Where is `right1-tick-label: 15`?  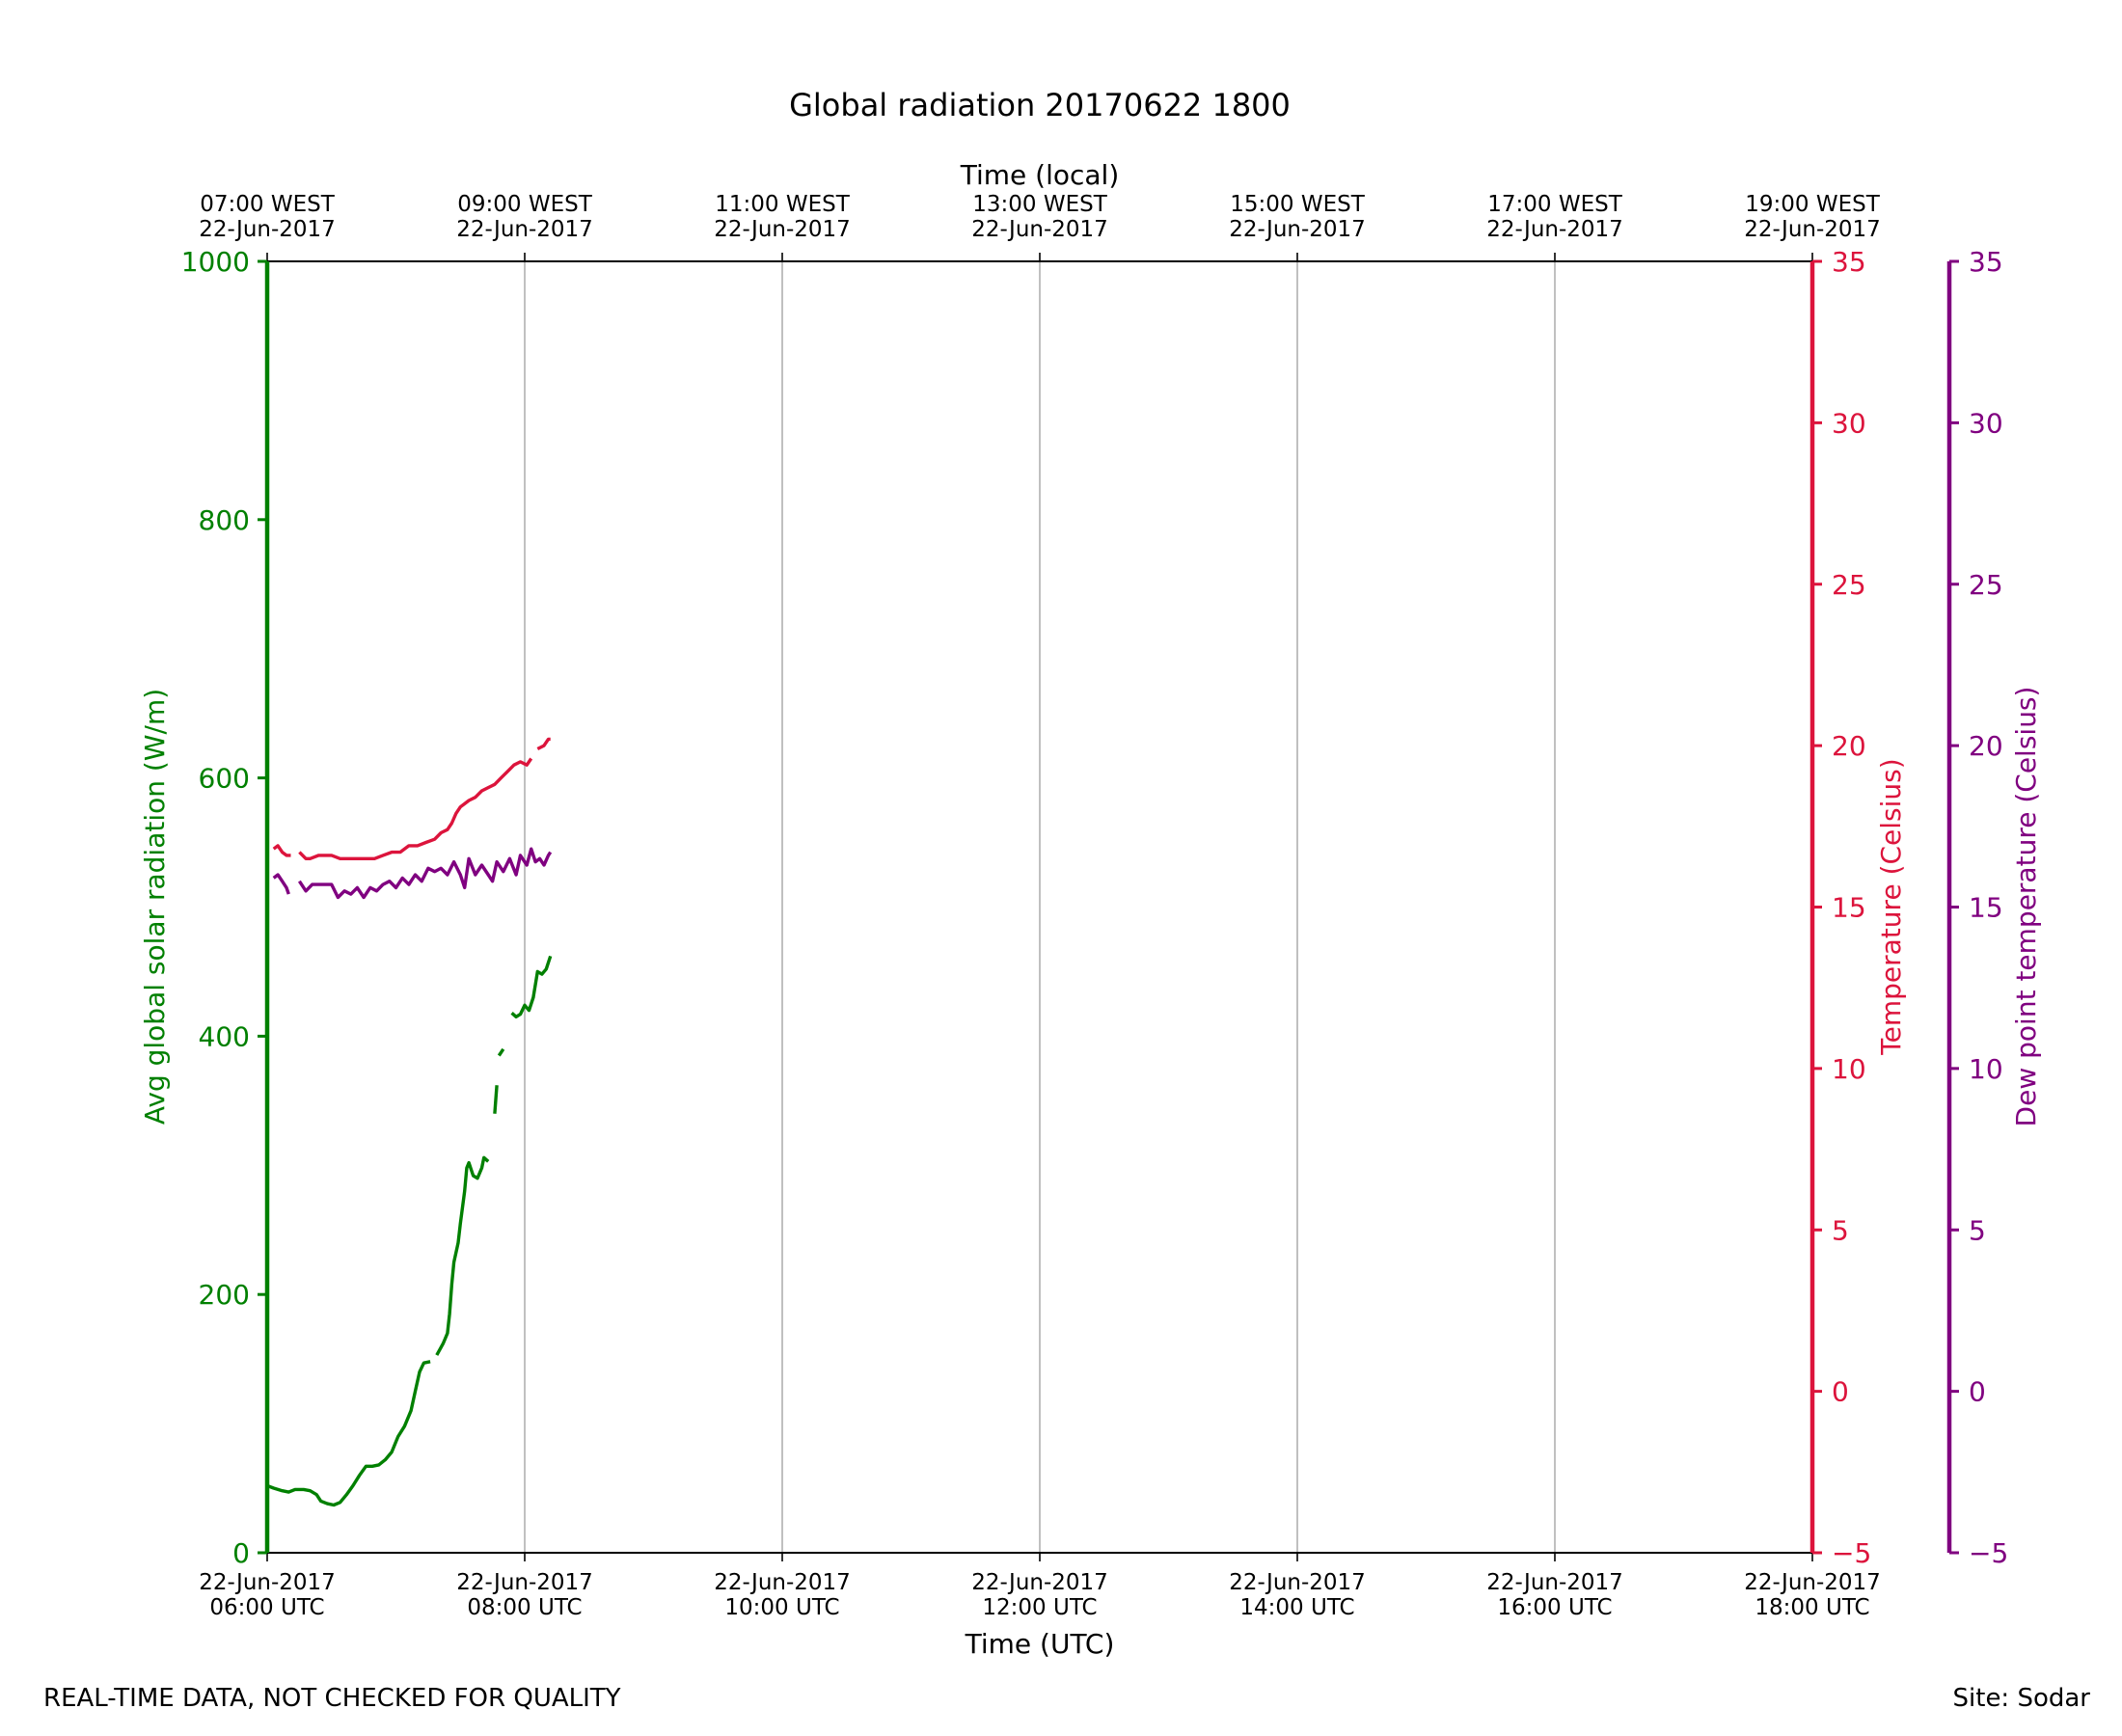
right1-tick-label: 15 is located at coordinates (1849, 908).